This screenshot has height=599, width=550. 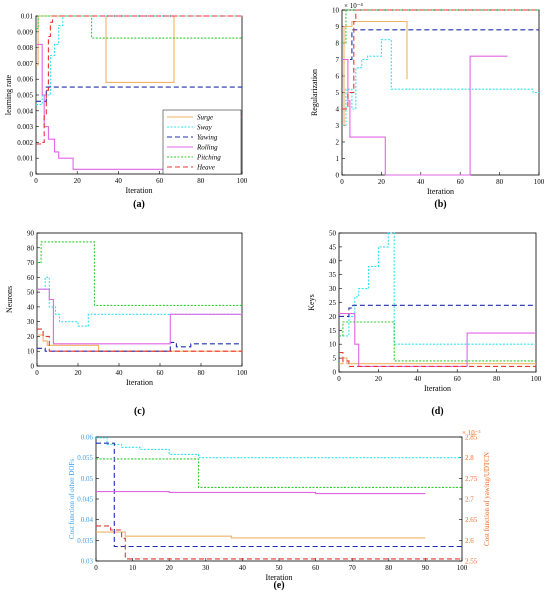 I want to click on legend-label-rolling: Rolling, so click(x=207, y=148).